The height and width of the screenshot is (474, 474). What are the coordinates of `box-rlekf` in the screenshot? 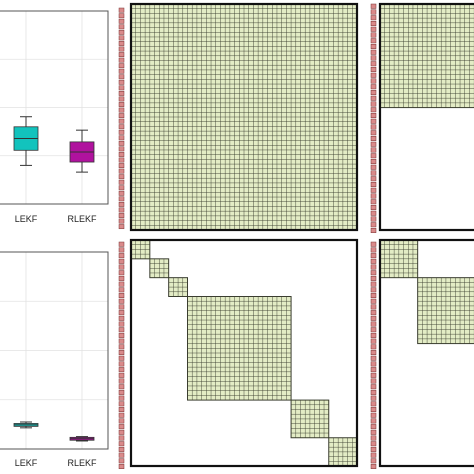 It's located at (82, 151).